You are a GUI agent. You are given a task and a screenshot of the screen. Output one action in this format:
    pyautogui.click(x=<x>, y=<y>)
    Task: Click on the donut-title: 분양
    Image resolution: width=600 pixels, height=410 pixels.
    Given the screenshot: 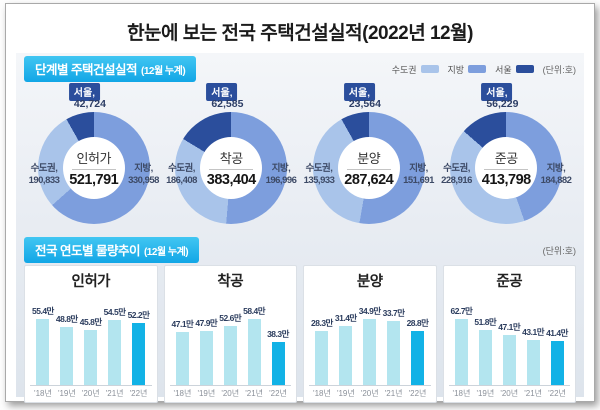 What is the action you would take?
    pyautogui.click(x=369, y=158)
    